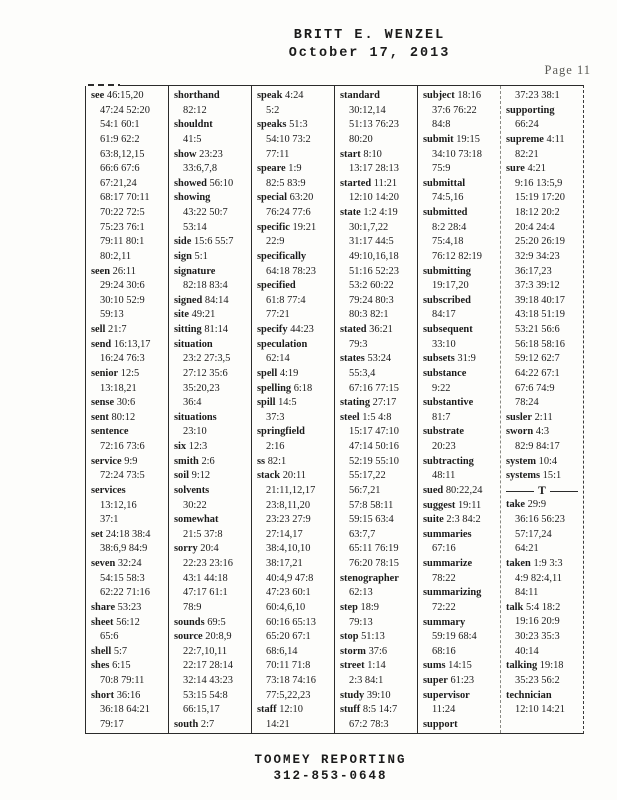 The height and width of the screenshot is (800, 617). Describe the element at coordinates (109, 329) in the screenshot. I see `index-entry: sell 21:7` at that location.